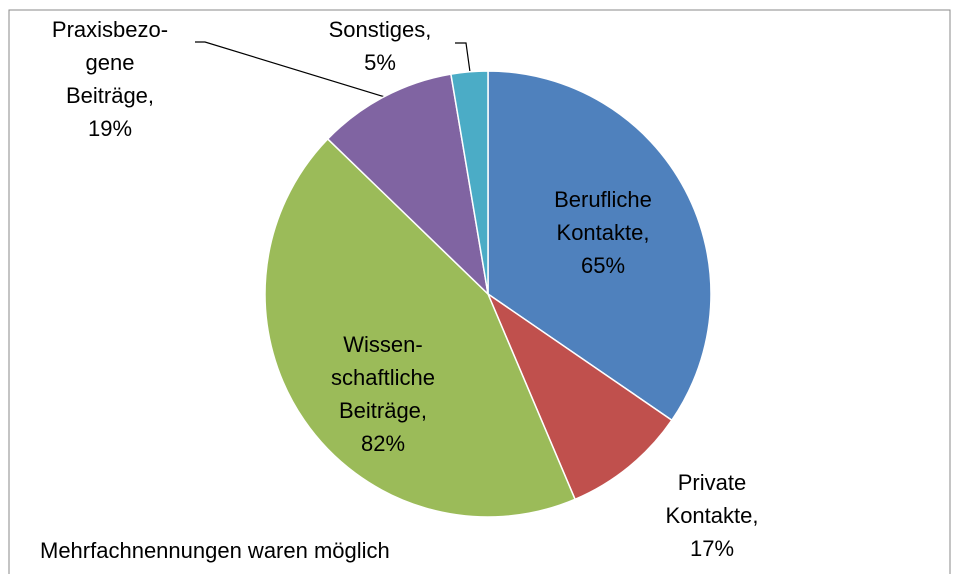  What do you see at coordinates (382, 344) in the screenshot?
I see `label-line: Wissen-` at bounding box center [382, 344].